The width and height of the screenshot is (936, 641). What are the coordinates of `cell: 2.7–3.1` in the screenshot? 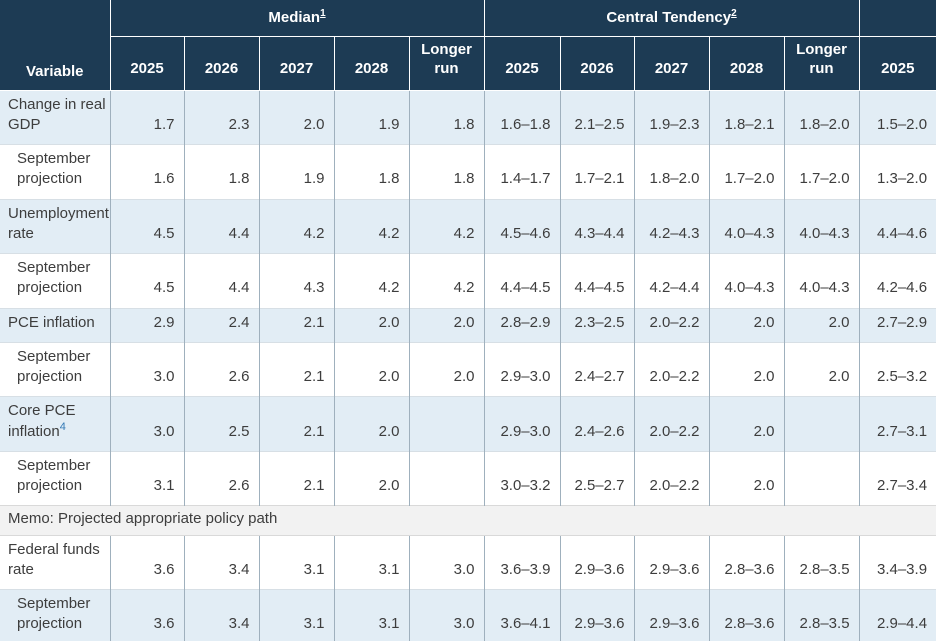 It's located at (897, 424).